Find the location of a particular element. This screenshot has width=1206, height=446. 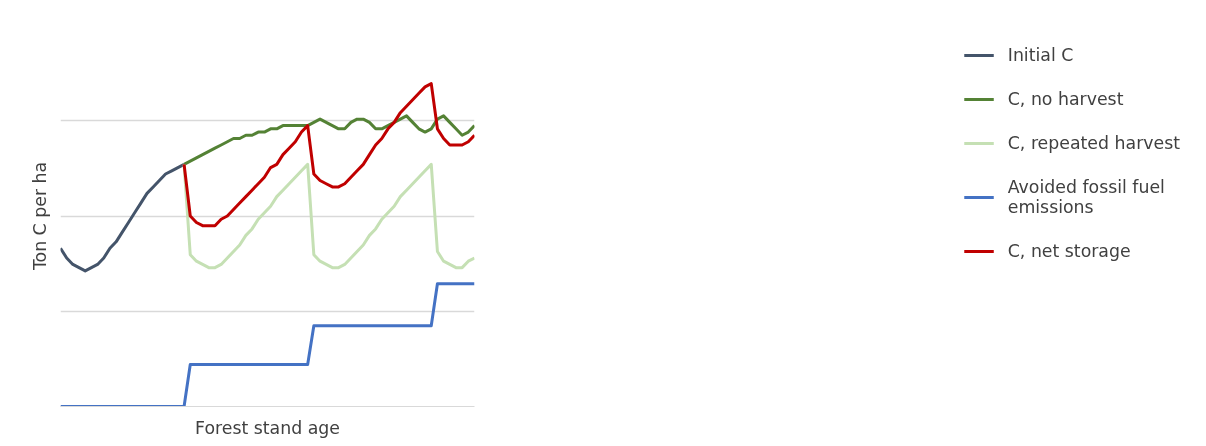

legend-label: Avoided fossil fuel emissions is located at coordinates (1086, 197).